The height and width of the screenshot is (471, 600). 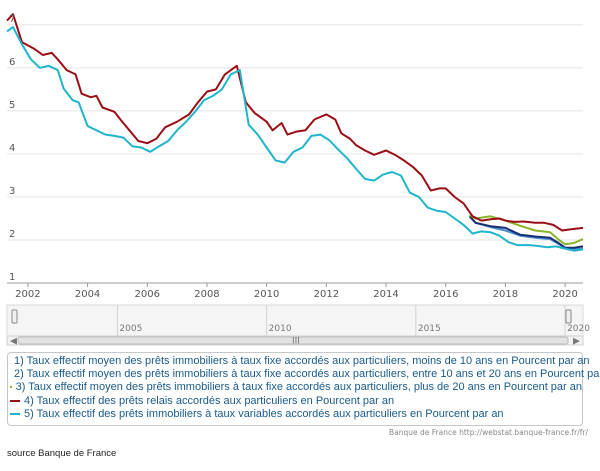 I want to click on navigator: 2005 2010 2015 2020 ◀ ▶ III, so click(x=298, y=325).